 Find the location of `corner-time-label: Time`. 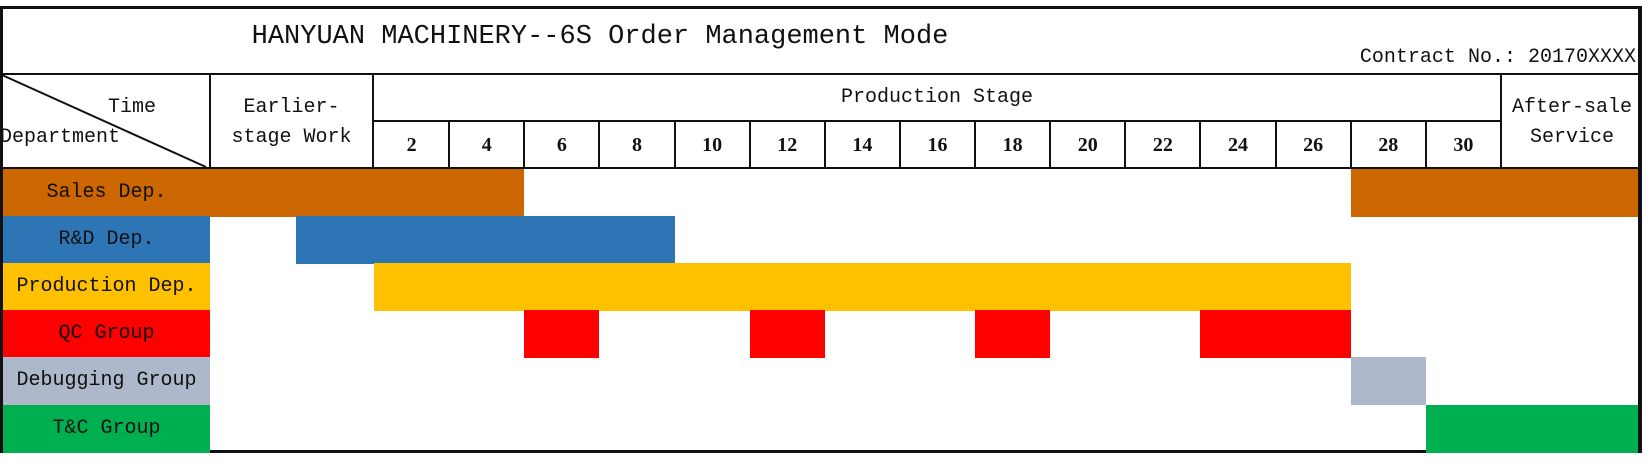

corner-time-label: Time is located at coordinates (132, 107).